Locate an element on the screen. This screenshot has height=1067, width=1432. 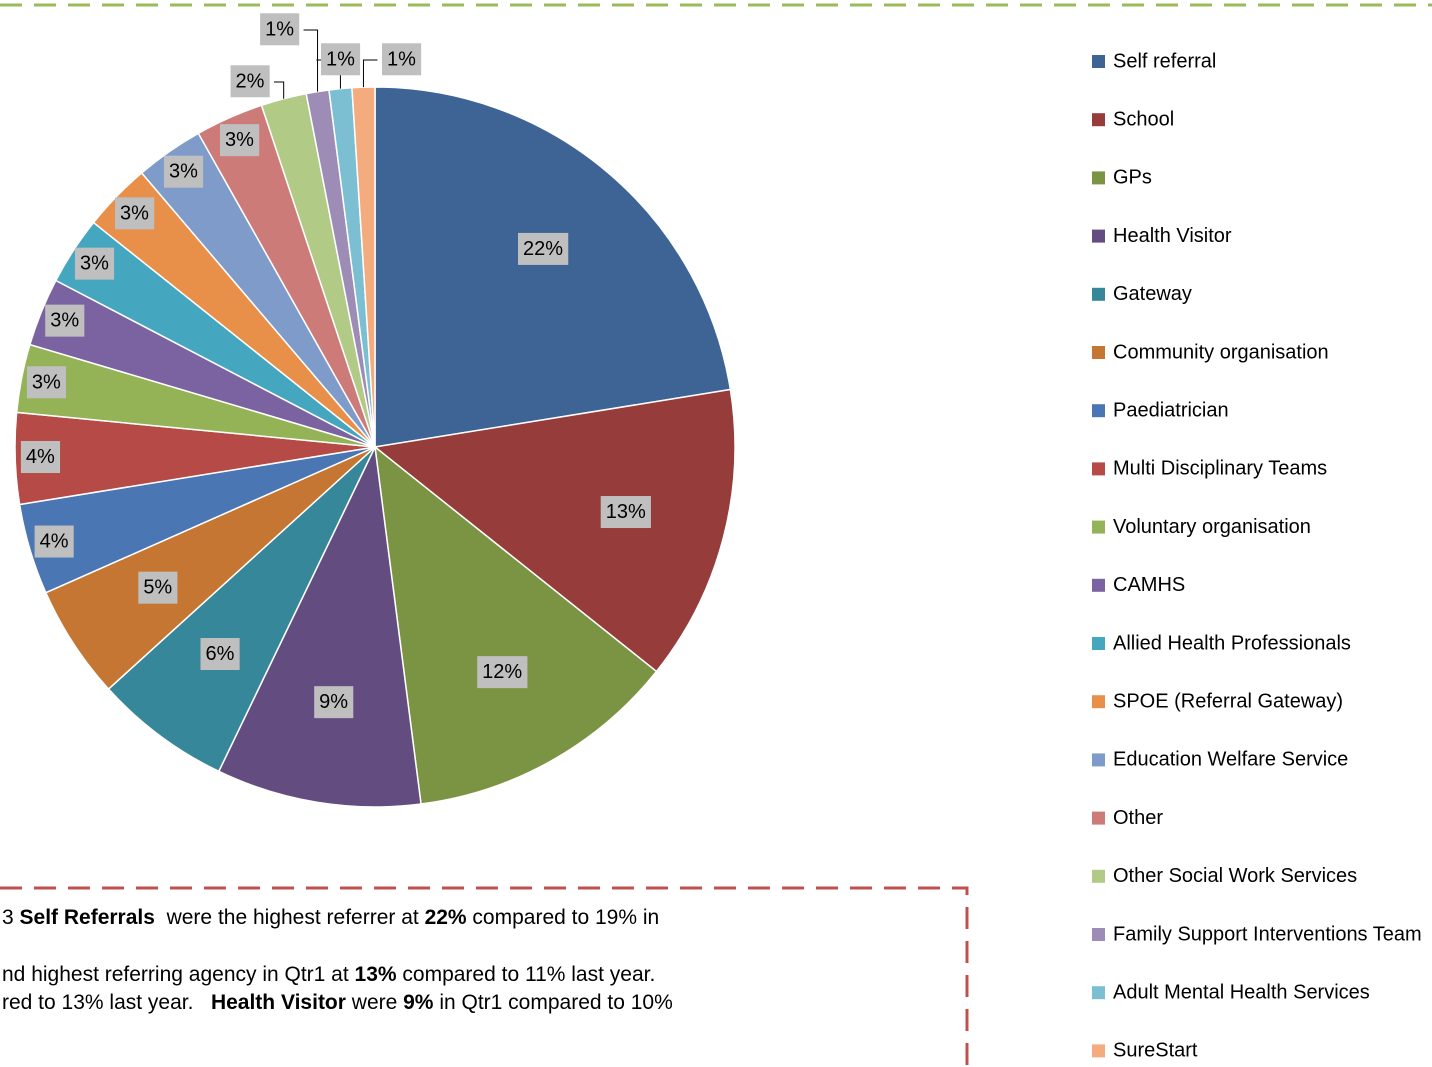
label-text: 5% is located at coordinates (157, 588).